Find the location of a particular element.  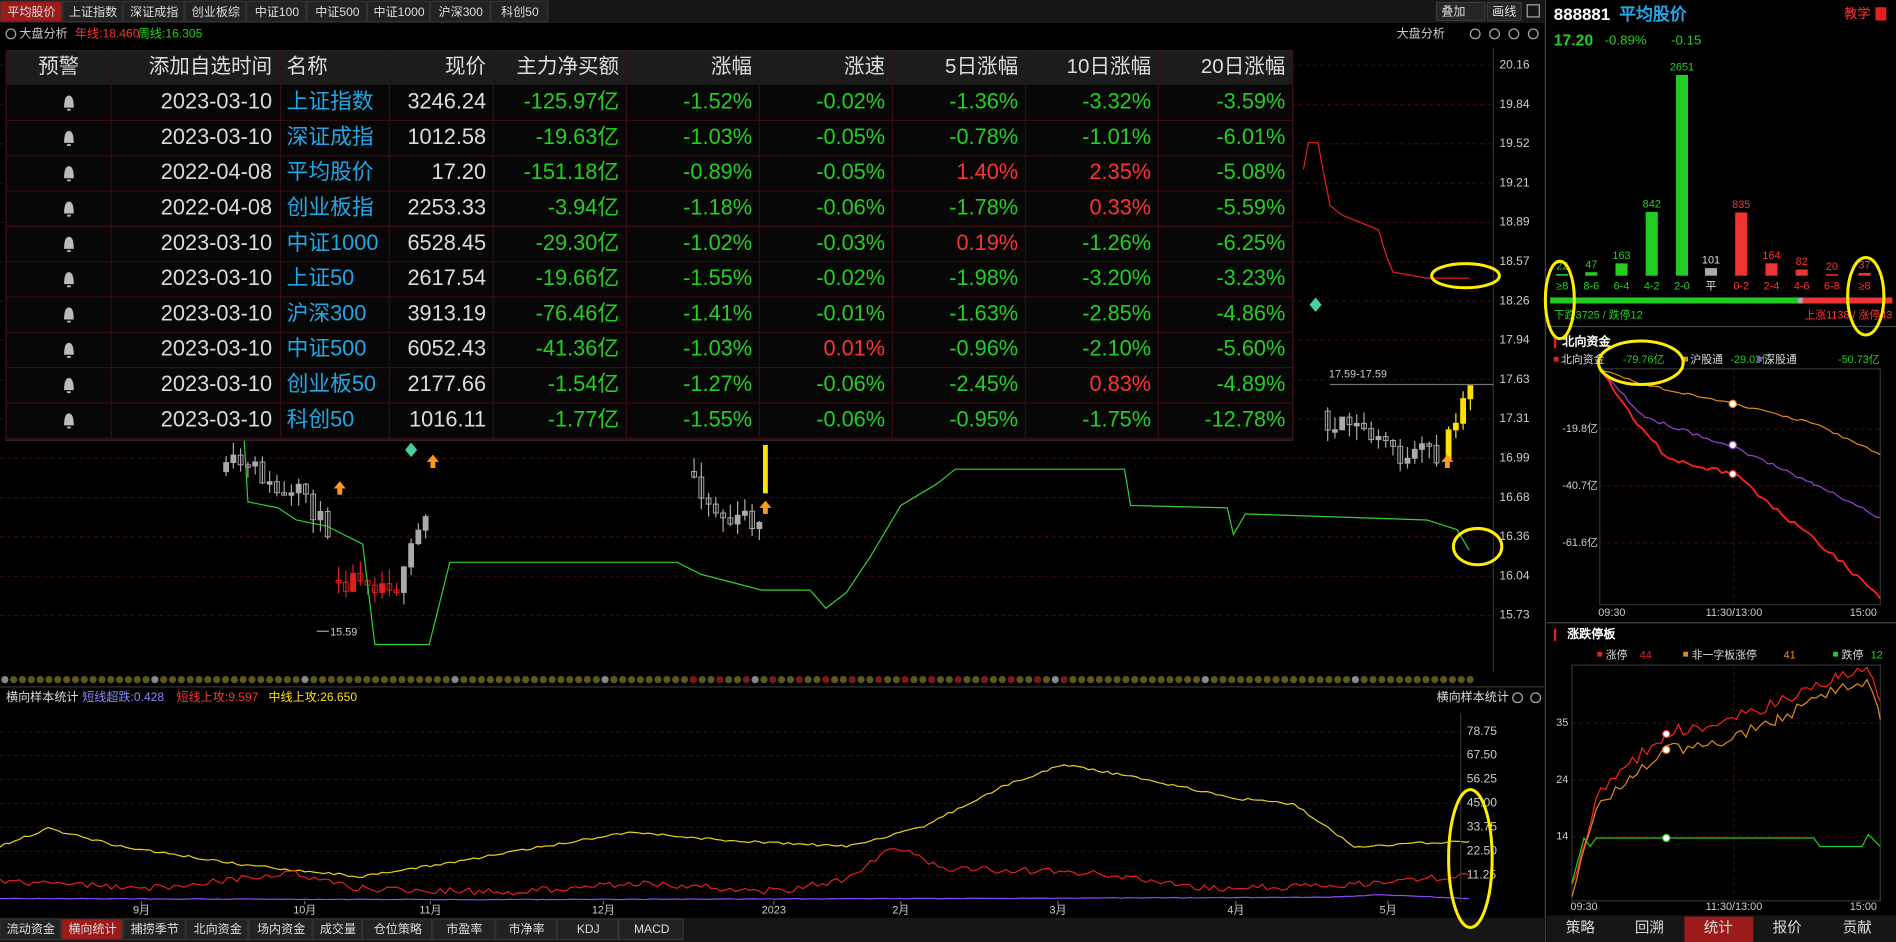

month-label: 10月 is located at coordinates (304, 910).